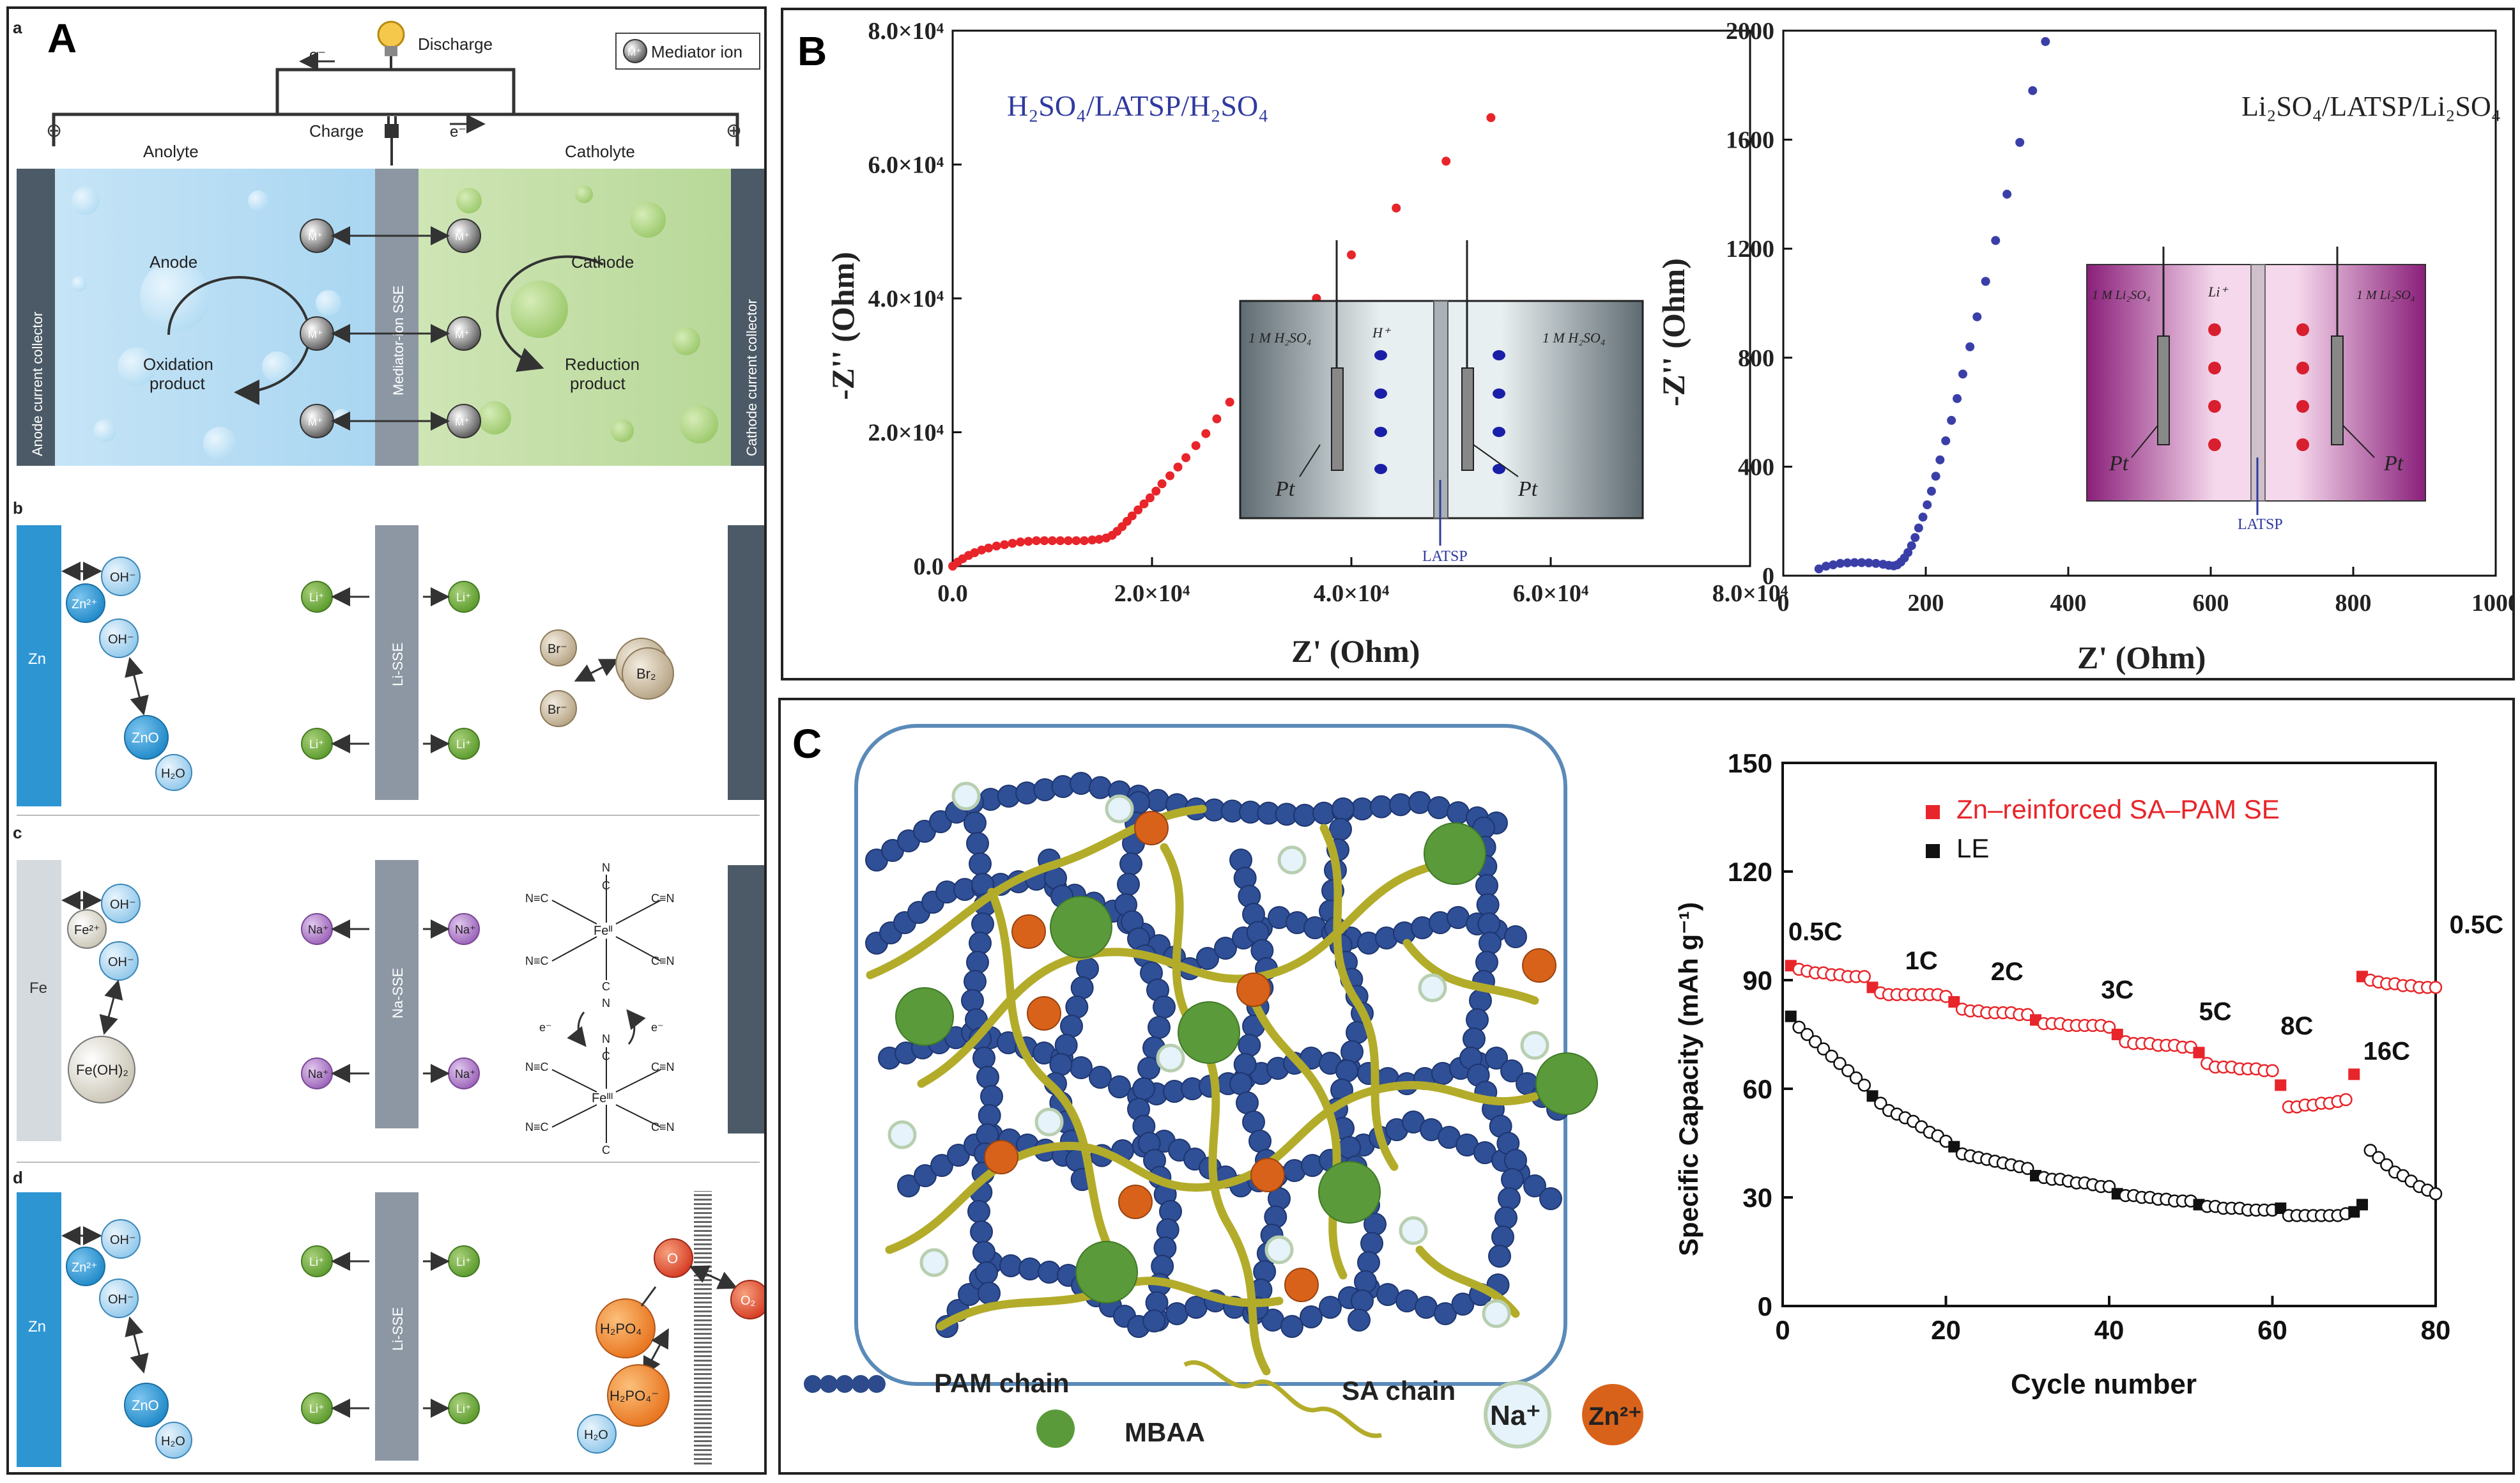  What do you see at coordinates (2114, 1091) in the screenshot?
I see `capacity-points` at bounding box center [2114, 1091].